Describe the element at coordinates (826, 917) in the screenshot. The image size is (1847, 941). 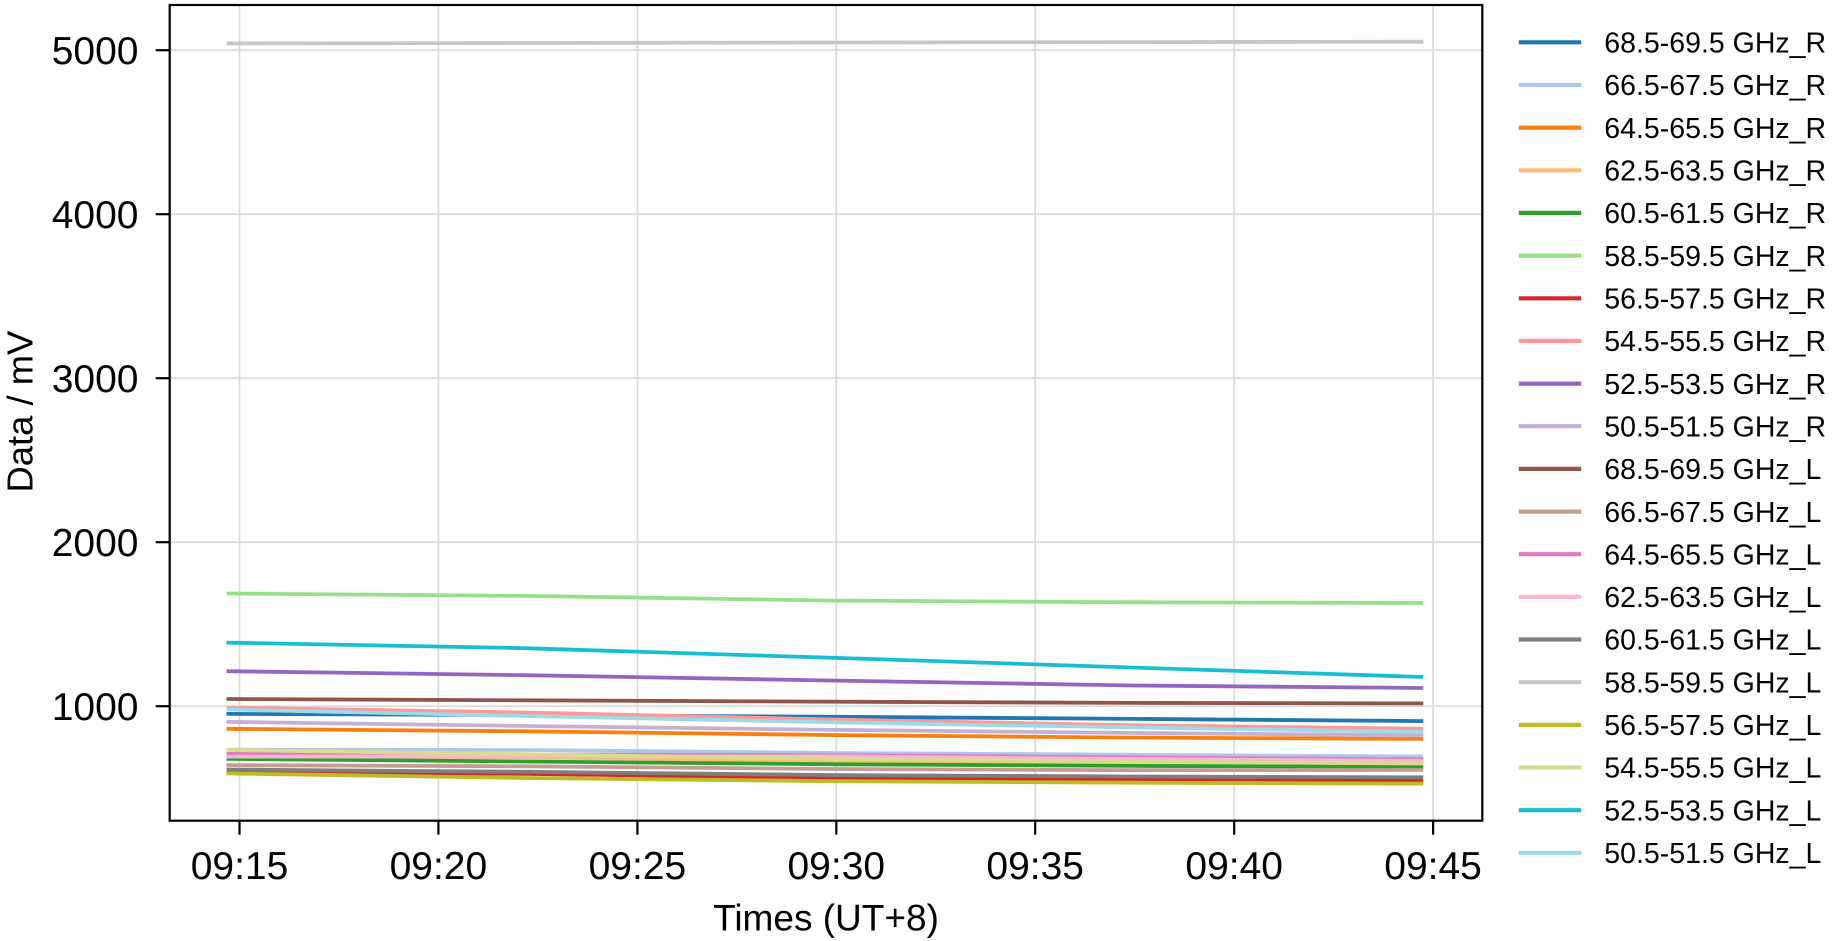
I see `svg-text: Times (UT+8)` at that location.